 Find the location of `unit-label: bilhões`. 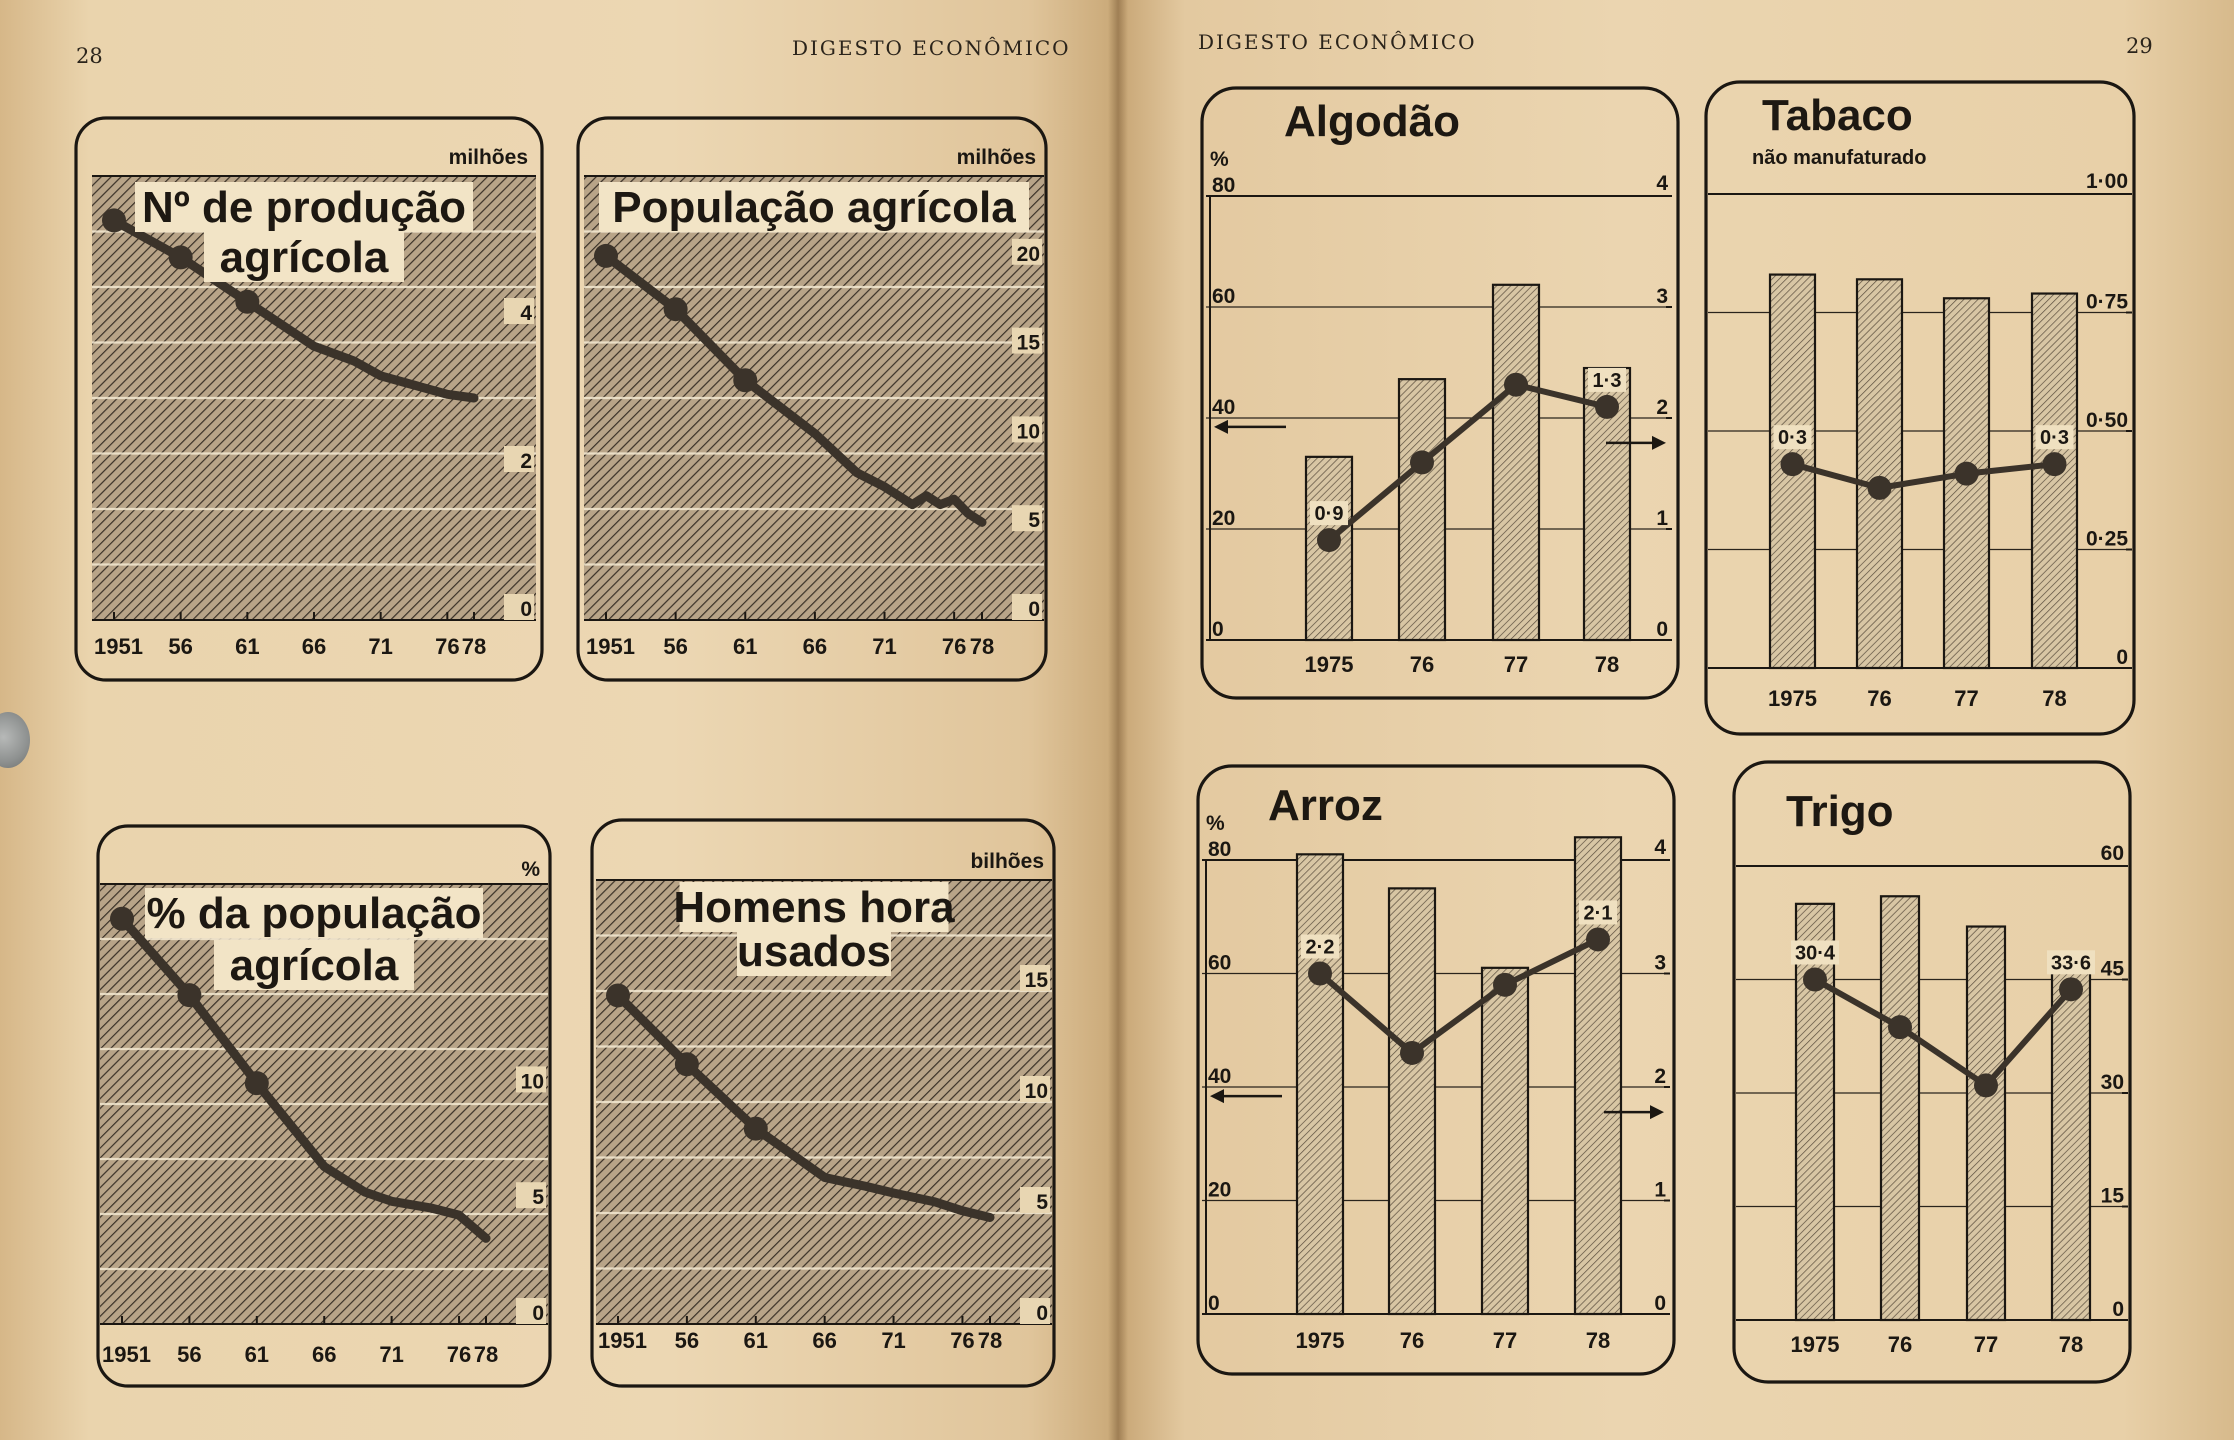

unit-label: bilhões is located at coordinates (1007, 861).